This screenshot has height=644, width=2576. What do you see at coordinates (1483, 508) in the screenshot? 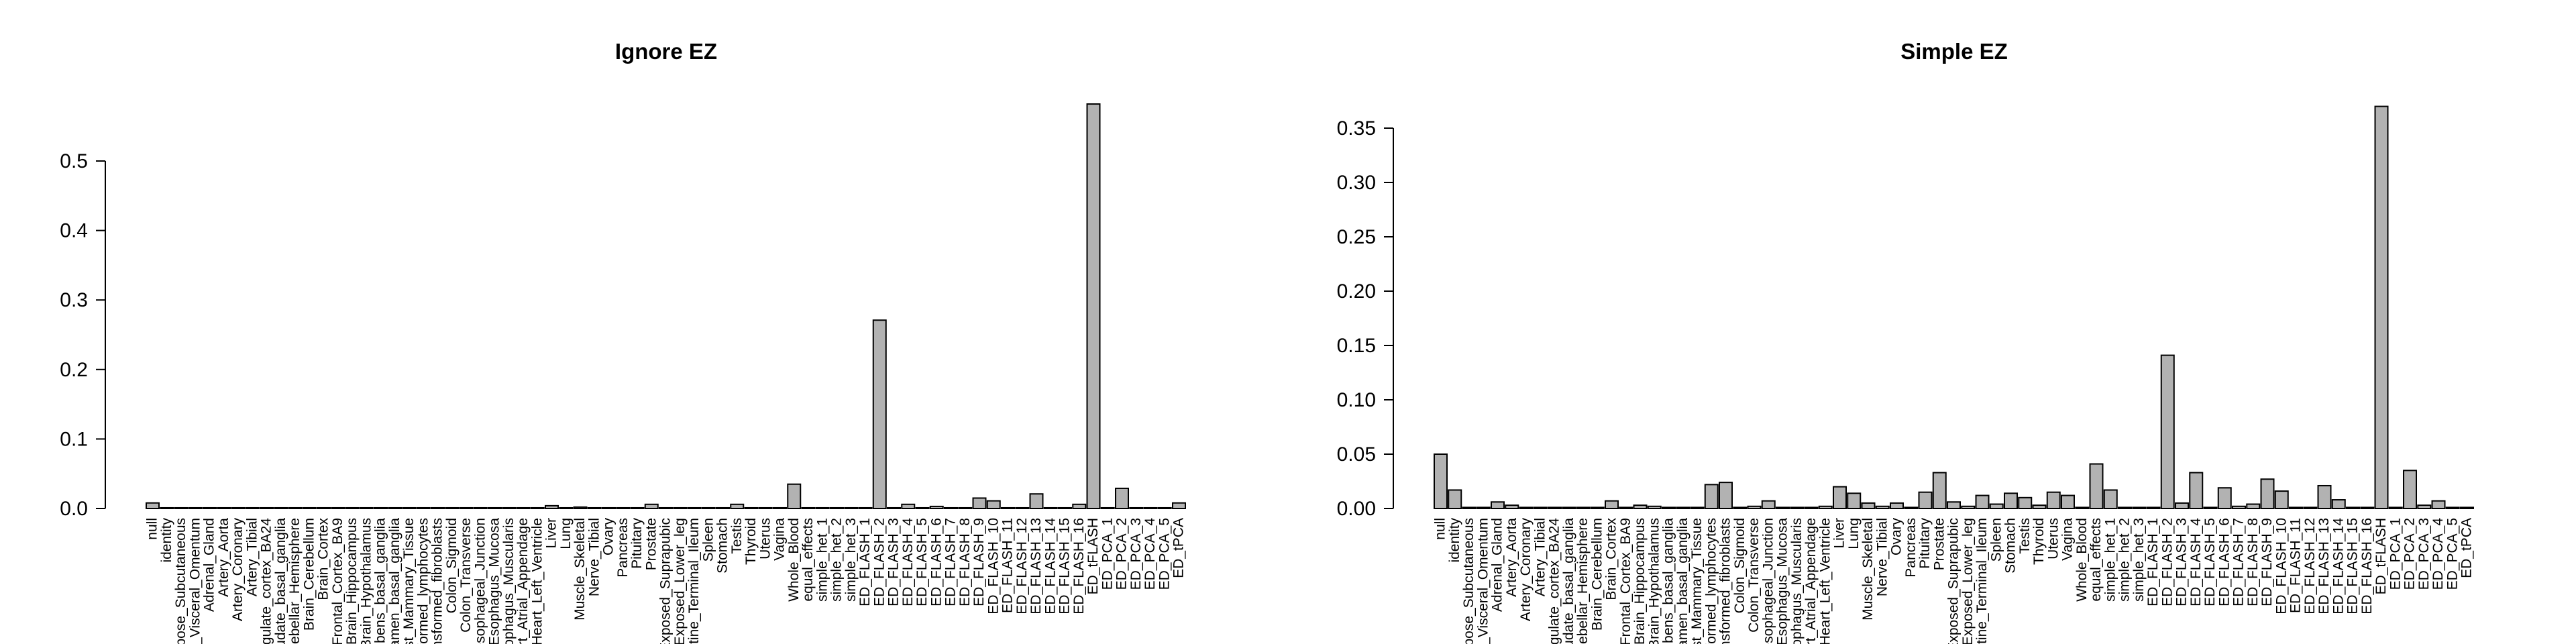
I see `bar-Adipose_Visceral_Omentum` at bounding box center [1483, 508].